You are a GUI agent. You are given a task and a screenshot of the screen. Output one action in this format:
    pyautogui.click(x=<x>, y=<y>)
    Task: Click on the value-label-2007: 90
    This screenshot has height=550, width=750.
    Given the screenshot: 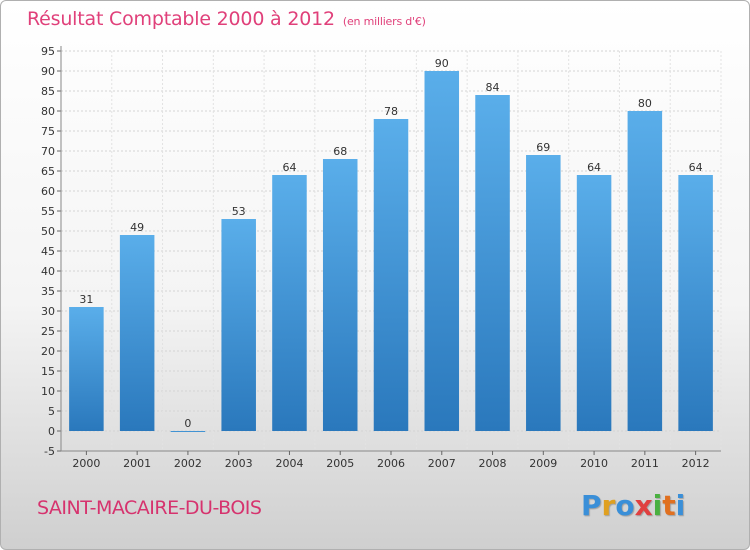 What is the action you would take?
    pyautogui.click(x=442, y=63)
    